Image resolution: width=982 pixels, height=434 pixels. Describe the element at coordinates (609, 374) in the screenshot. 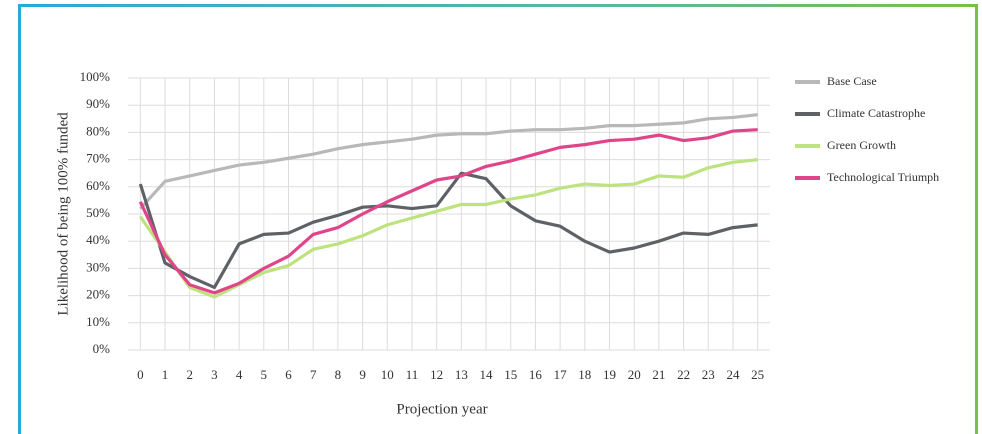

I see `x-tick-label: 19` at that location.